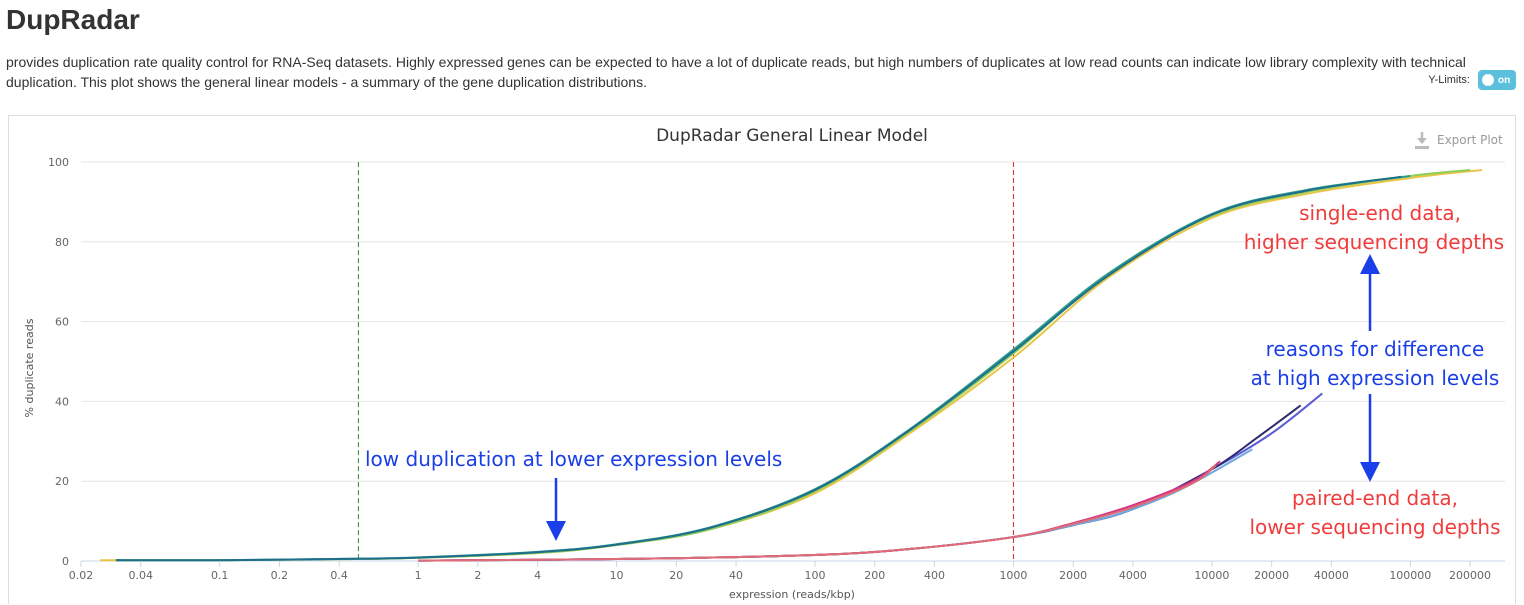 The width and height of the screenshot is (1524, 605). Describe the element at coordinates (65, 561) in the screenshot. I see `y-tick-label: 0` at that location.